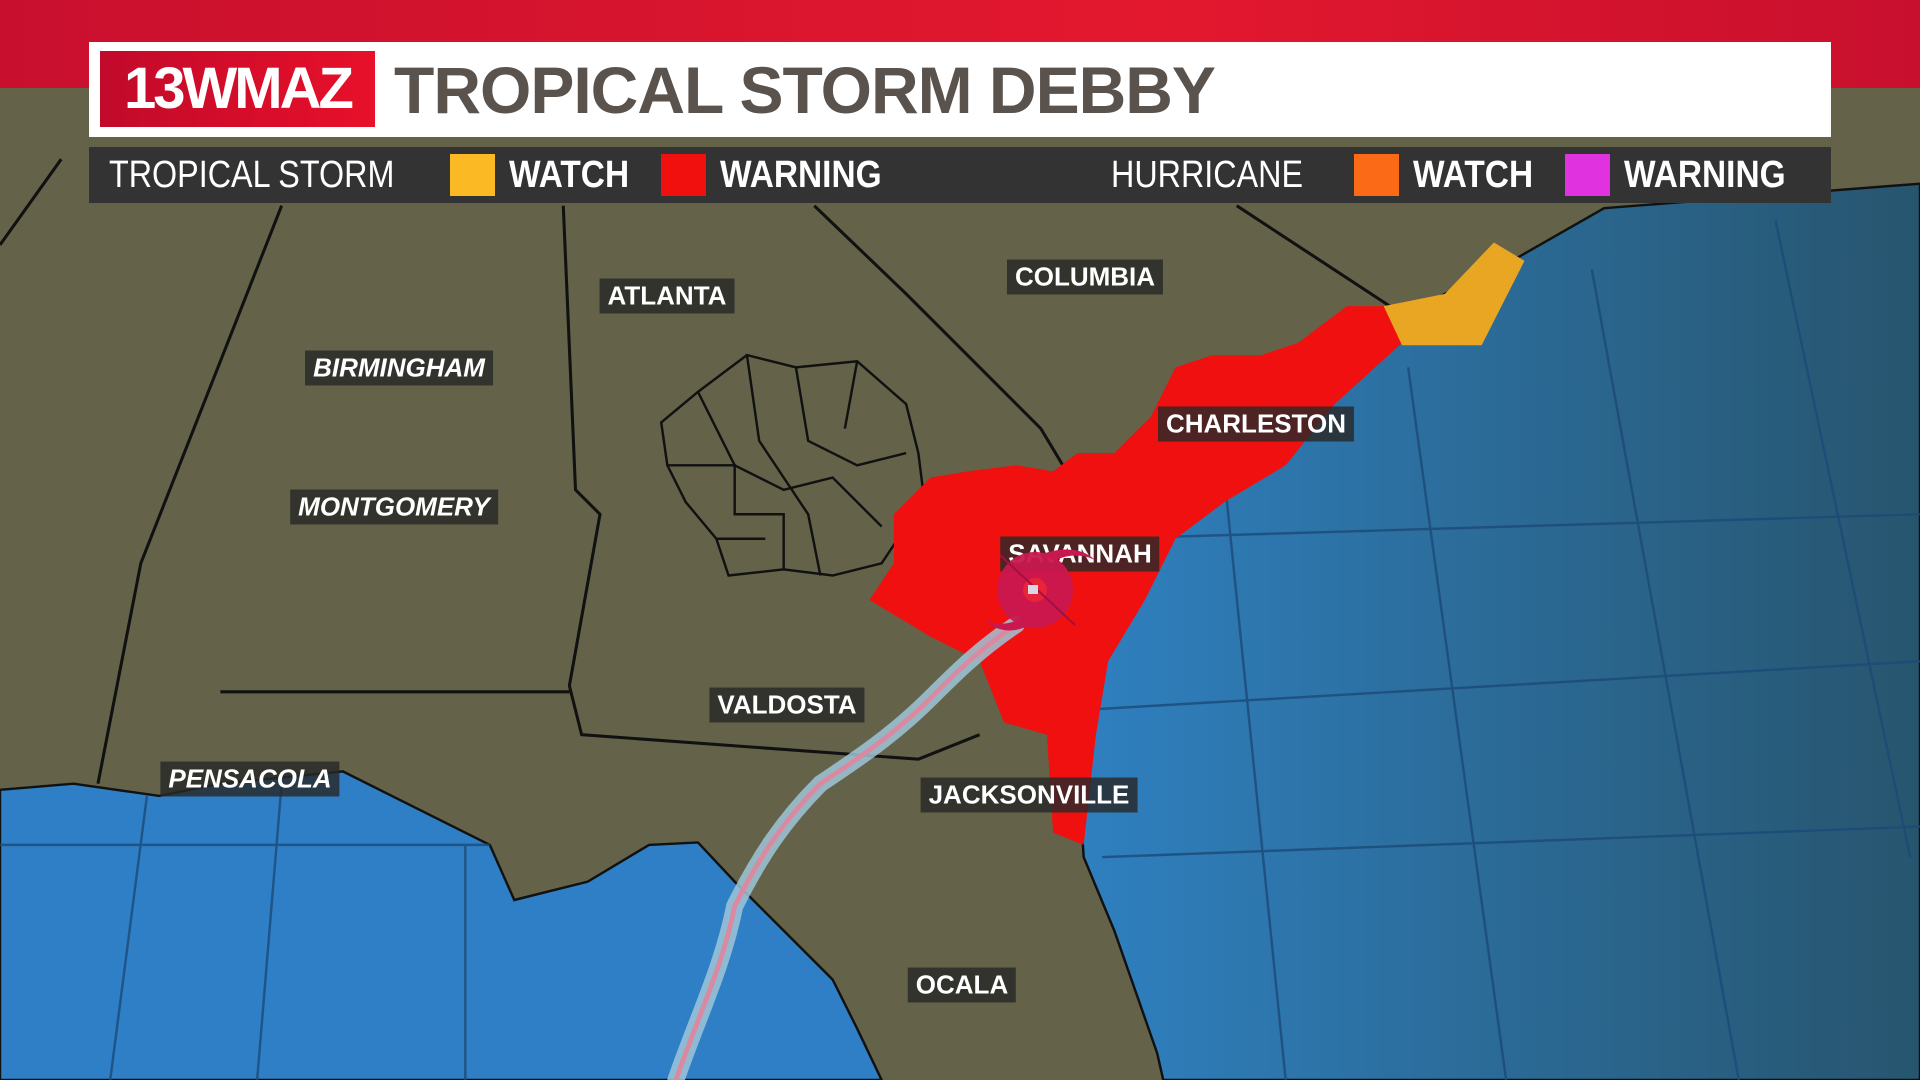  Describe the element at coordinates (569, 175) in the screenshot. I see `legend-ts-watch: WATCH` at that location.